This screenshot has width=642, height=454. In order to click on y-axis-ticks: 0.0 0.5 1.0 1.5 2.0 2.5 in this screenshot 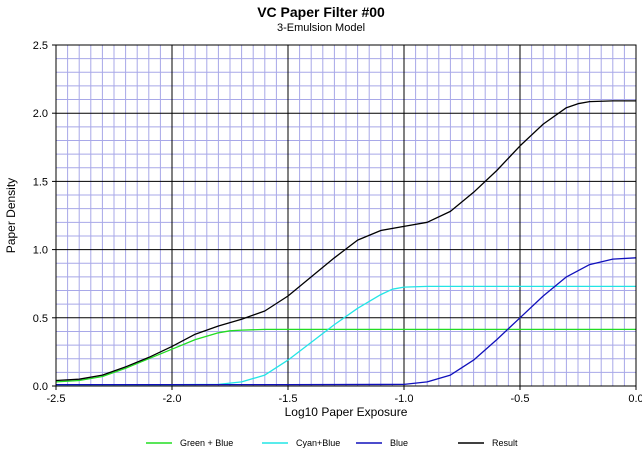, I will do `click(44, 216)`.